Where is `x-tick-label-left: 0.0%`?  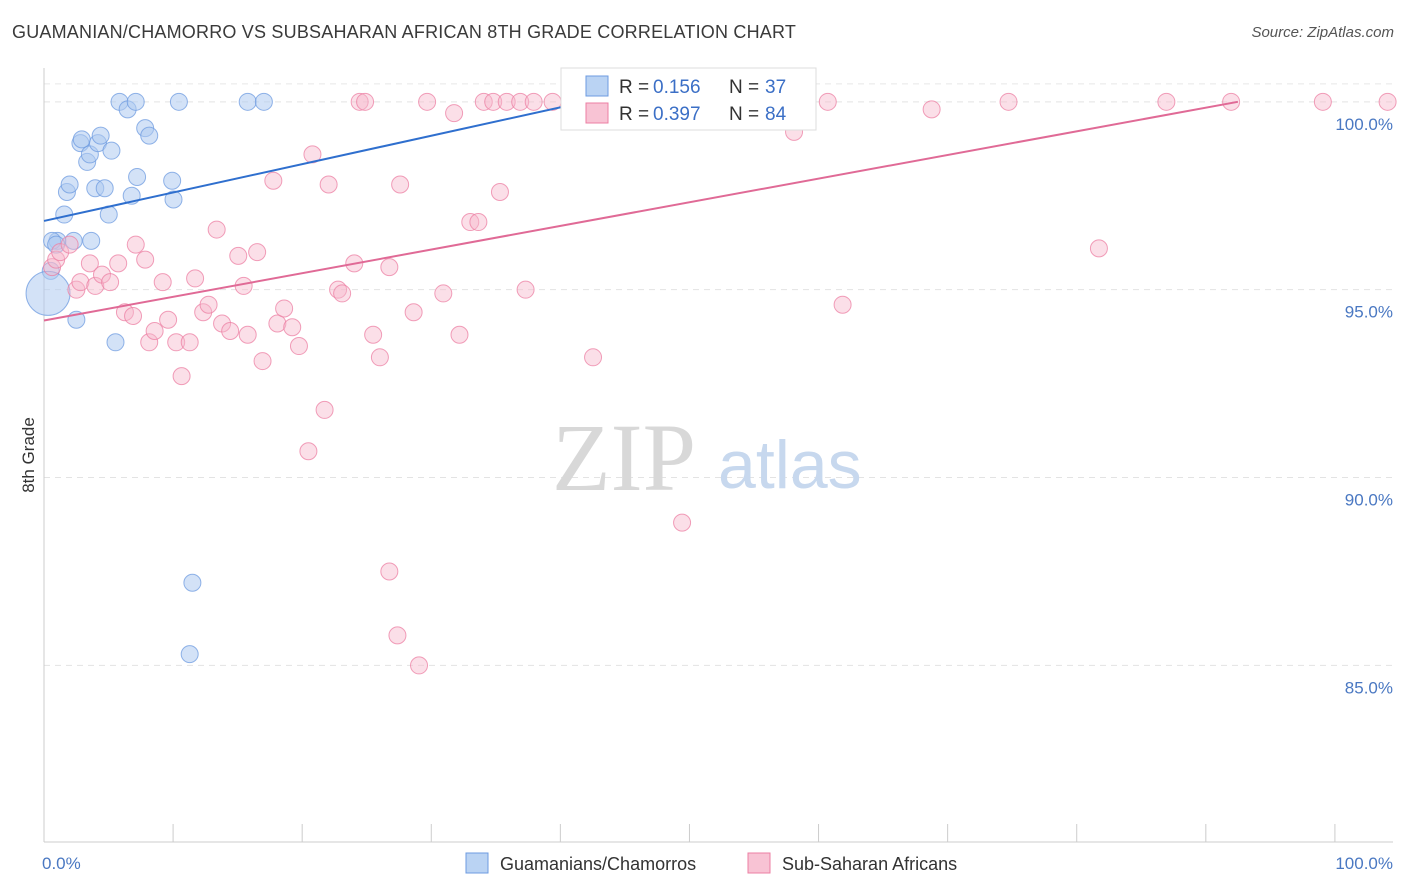 x-tick-label-left: 0.0% is located at coordinates (61, 863).